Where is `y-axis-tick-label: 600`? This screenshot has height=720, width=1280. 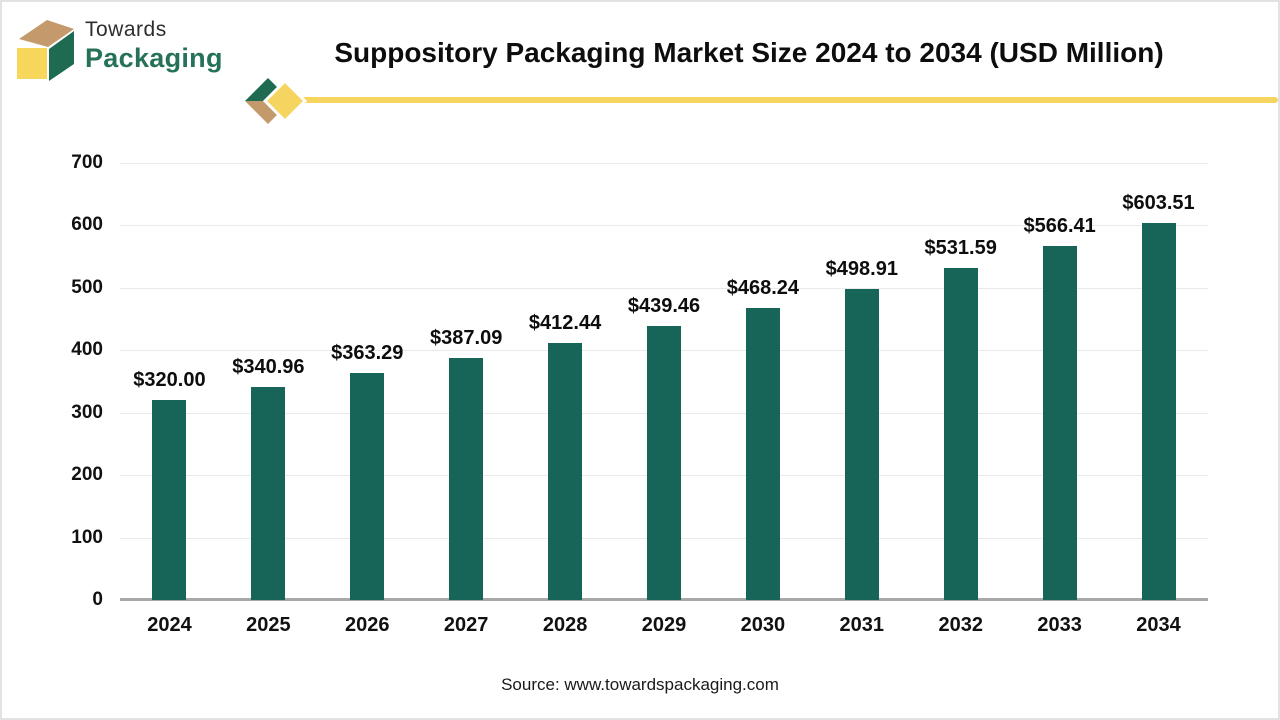
y-axis-tick-label: 600 is located at coordinates (87, 225).